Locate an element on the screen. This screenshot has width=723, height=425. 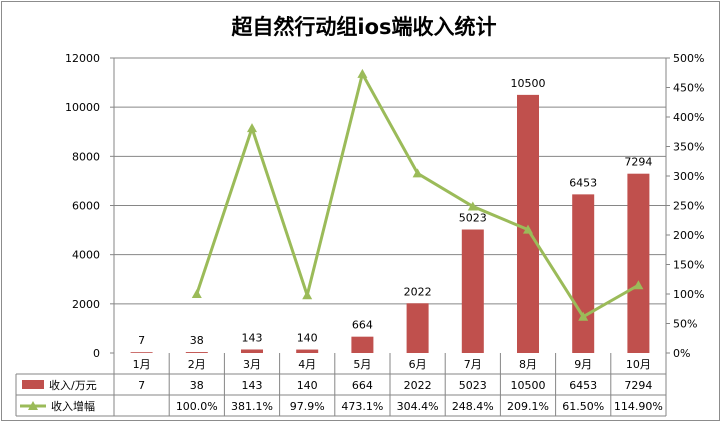
right-axis-tick-label: 350% is located at coordinates (688, 147).